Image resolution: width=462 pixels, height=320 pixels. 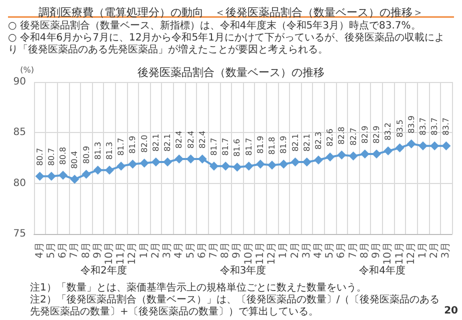 I want to click on y-tick-label: 85, so click(x=19, y=132).